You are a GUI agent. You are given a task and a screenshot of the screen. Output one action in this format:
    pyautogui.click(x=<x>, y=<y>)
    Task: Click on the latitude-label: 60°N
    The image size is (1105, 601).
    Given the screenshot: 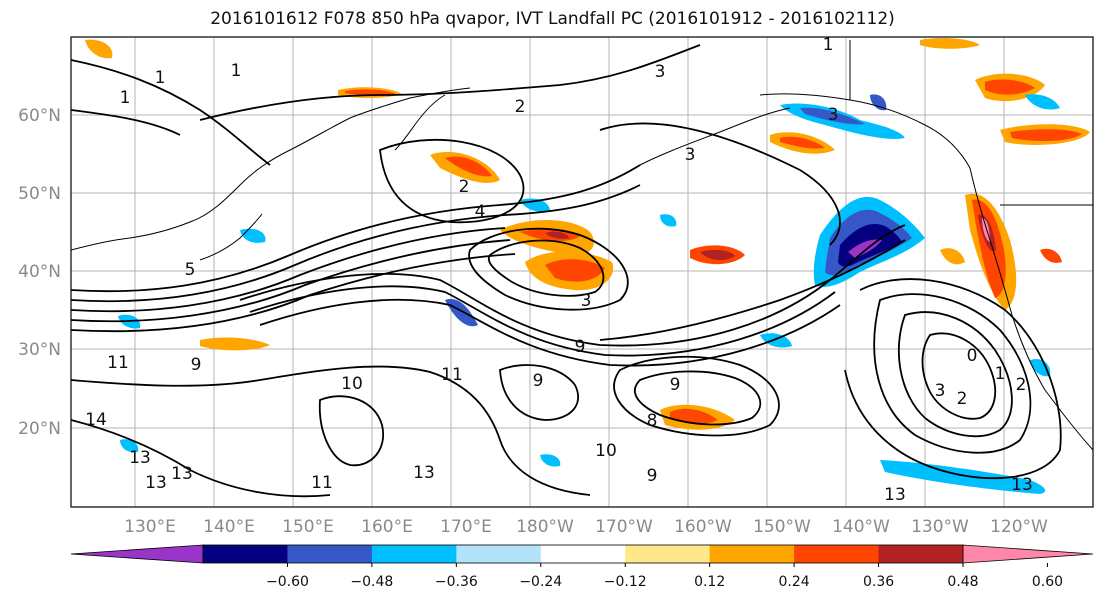 What is the action you would take?
    pyautogui.click(x=39, y=116)
    